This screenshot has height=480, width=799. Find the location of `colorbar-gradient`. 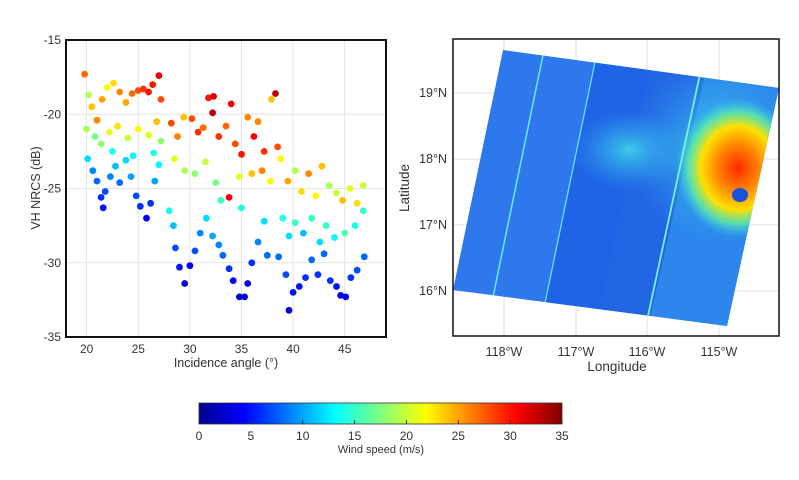

colorbar-gradient is located at coordinates (380, 413).